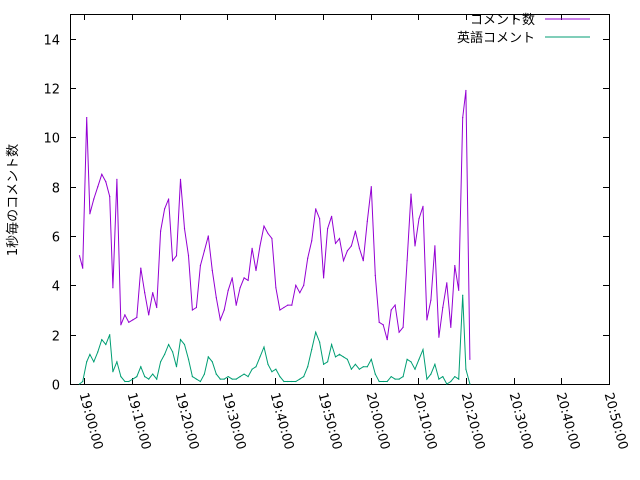 Image resolution: width=640 pixels, height=480 pixels. I want to click on x-tick-label: 20:10:00, so click(425, 421).